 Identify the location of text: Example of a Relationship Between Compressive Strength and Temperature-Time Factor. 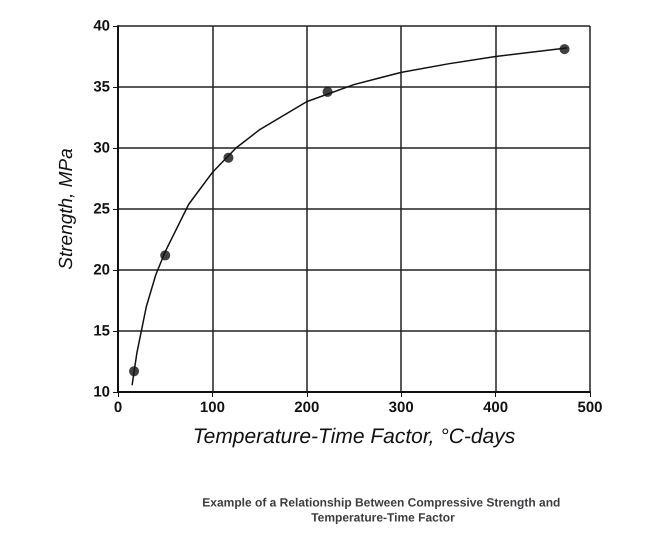
(383, 510).